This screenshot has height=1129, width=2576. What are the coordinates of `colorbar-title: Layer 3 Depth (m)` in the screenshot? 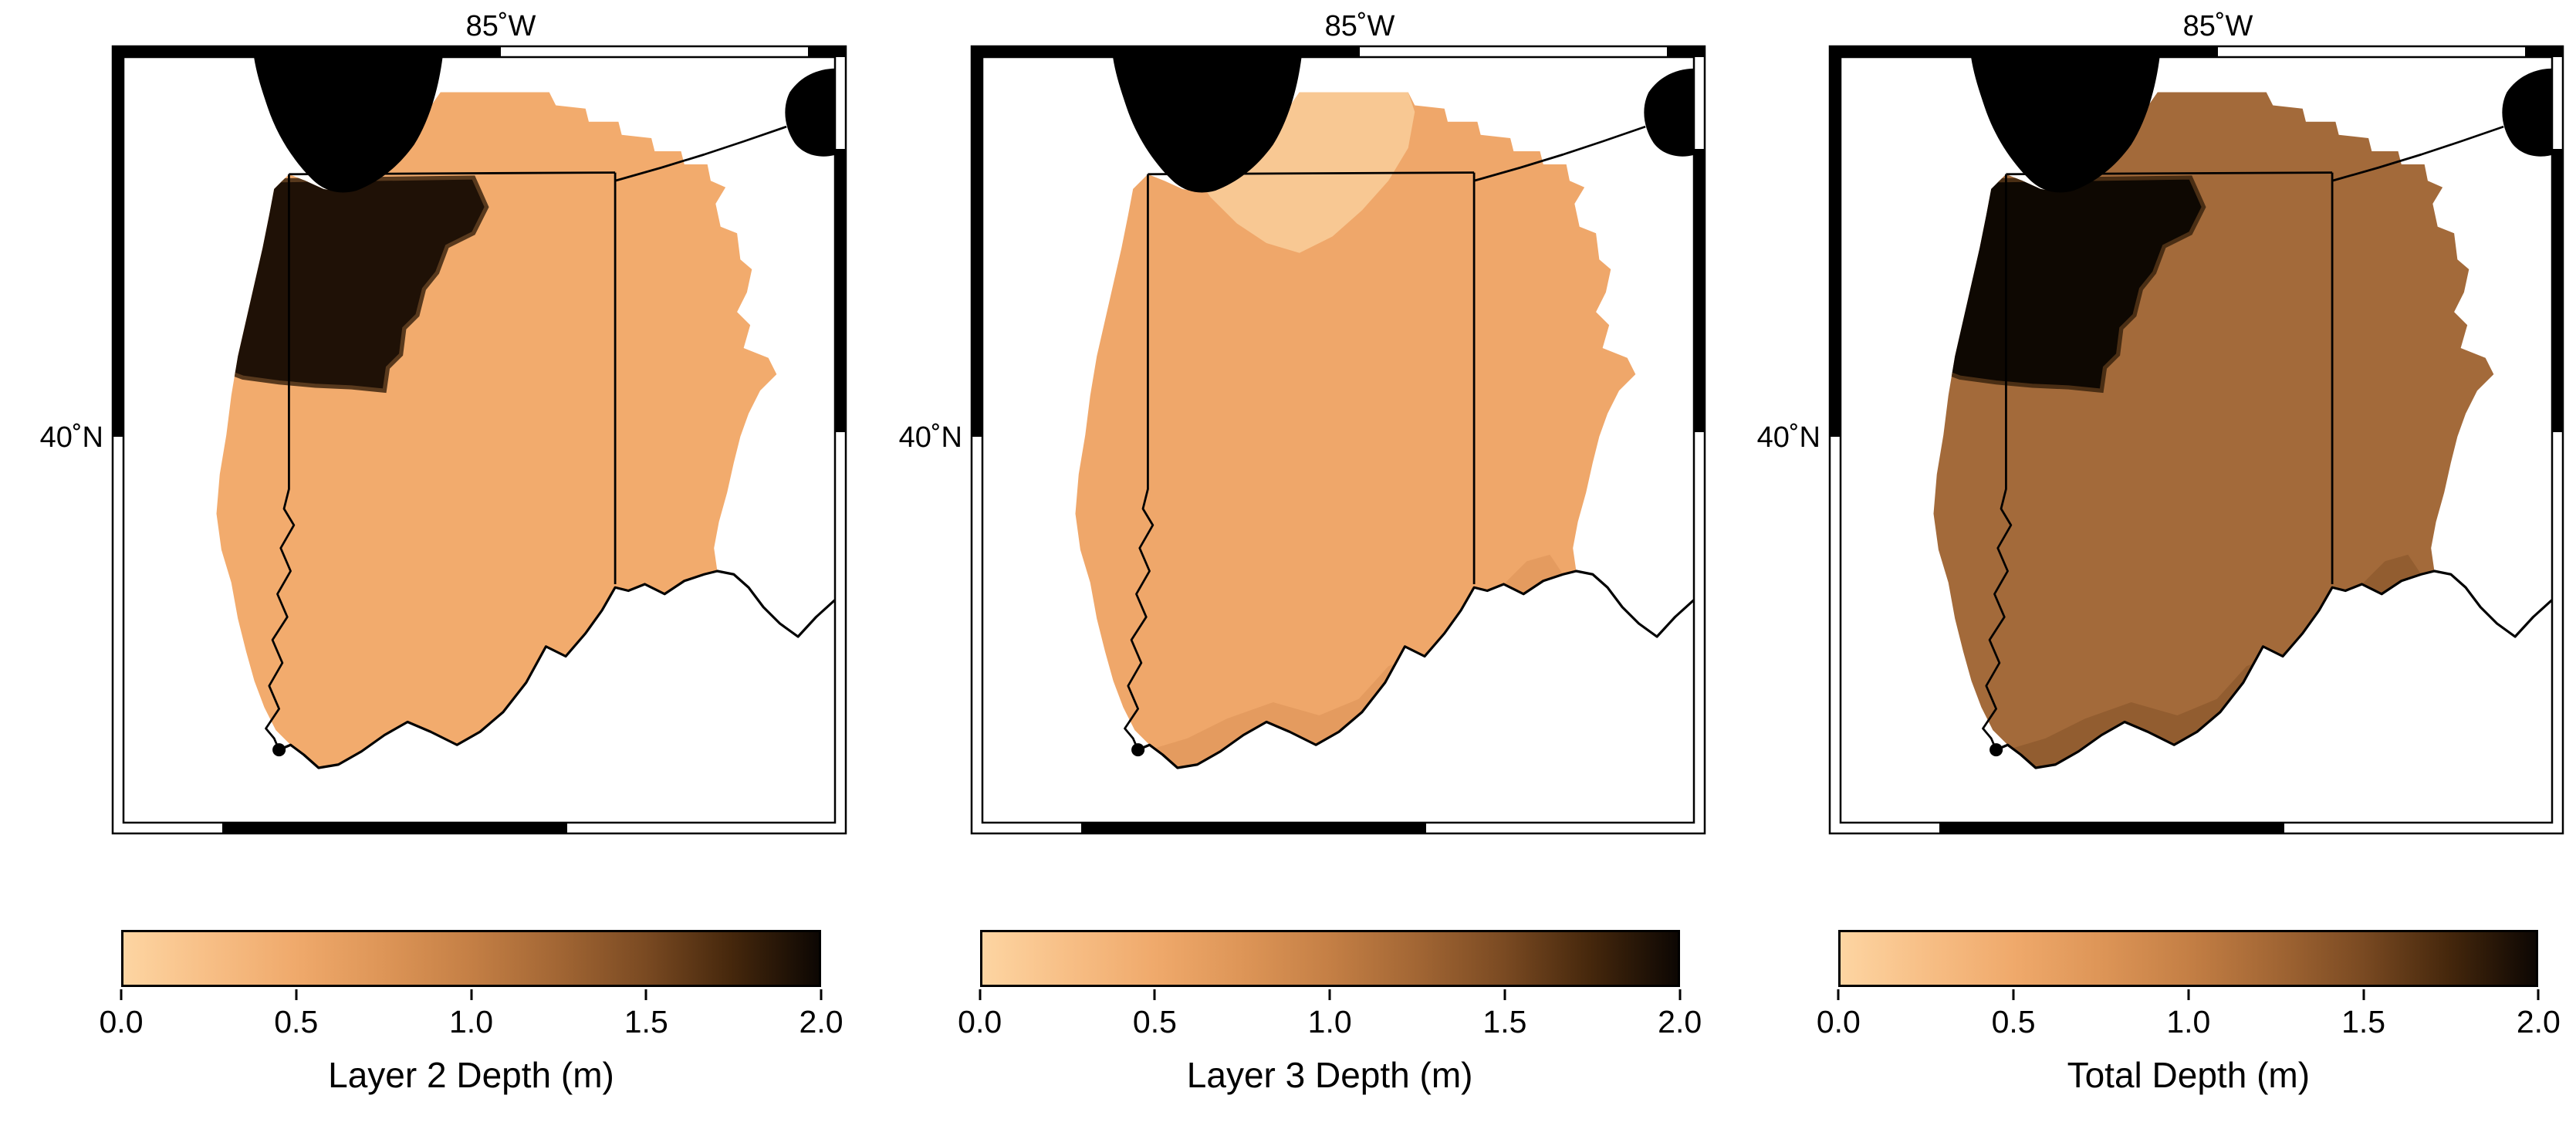 It's located at (1329, 1075).